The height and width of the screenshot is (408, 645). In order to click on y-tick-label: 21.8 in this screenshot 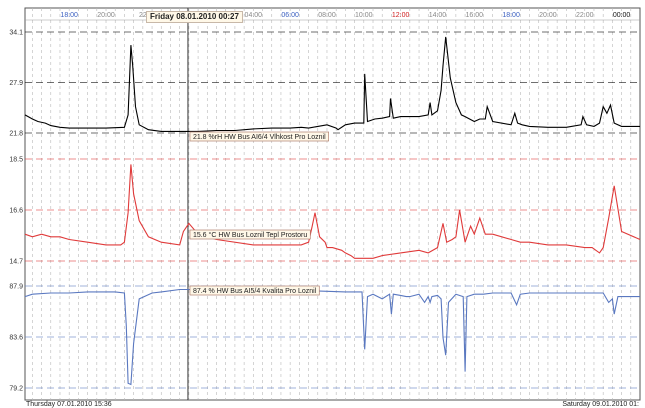, I will do `click(16, 134)`.